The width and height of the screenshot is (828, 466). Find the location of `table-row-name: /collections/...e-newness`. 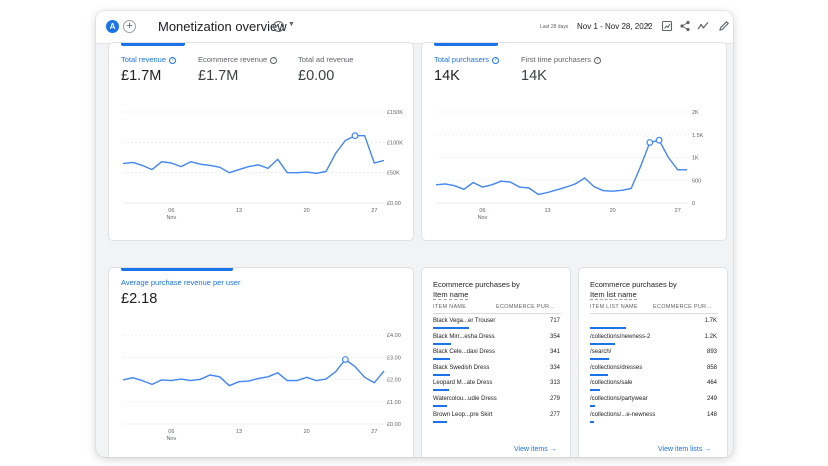

table-row-name: /collections/...e-newness is located at coordinates (623, 414).